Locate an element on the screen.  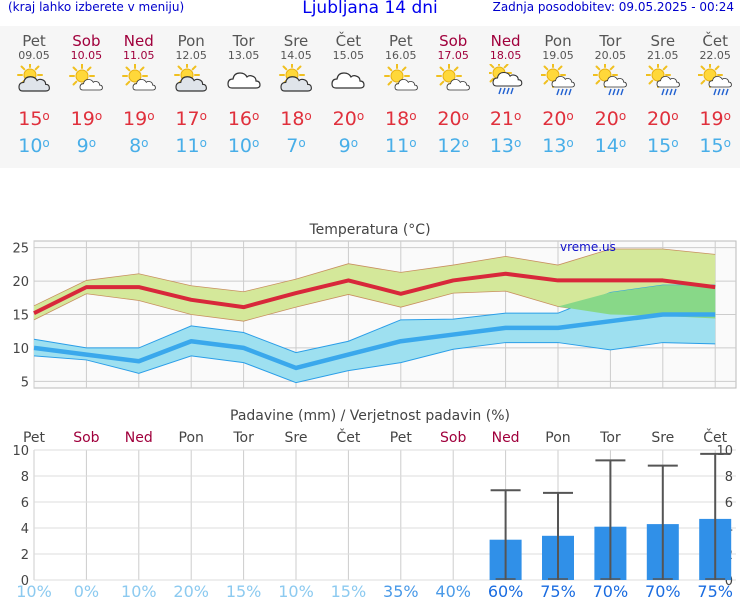
day-column: Sre 14.05 18o 7o is located at coordinates (296, 91).